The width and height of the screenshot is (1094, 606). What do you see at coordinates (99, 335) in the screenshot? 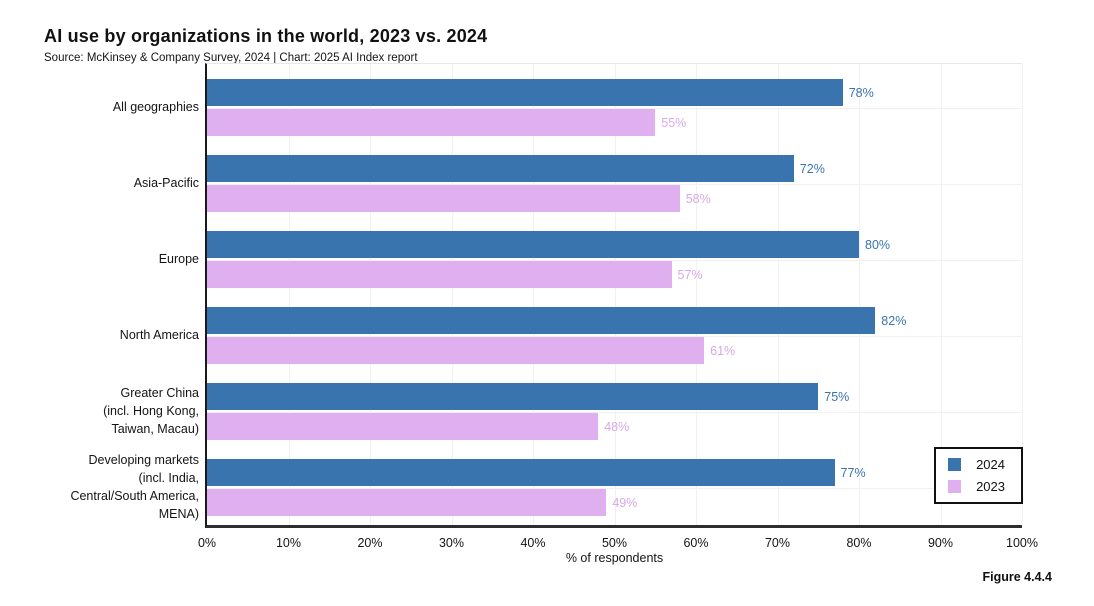
I see `category-label: North America` at bounding box center [99, 335].